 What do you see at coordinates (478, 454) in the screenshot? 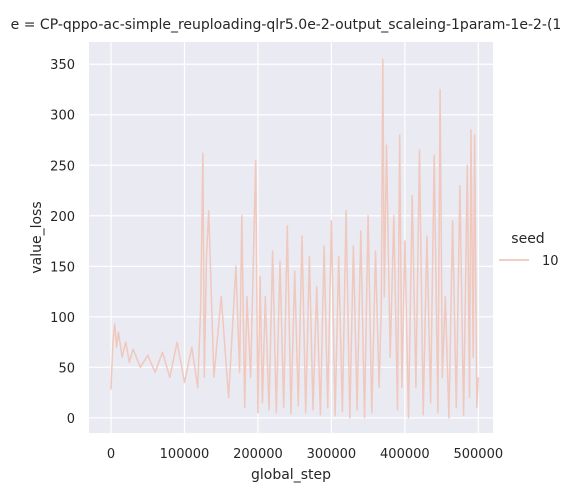
I see `x-tick-label: 500000` at bounding box center [478, 454].